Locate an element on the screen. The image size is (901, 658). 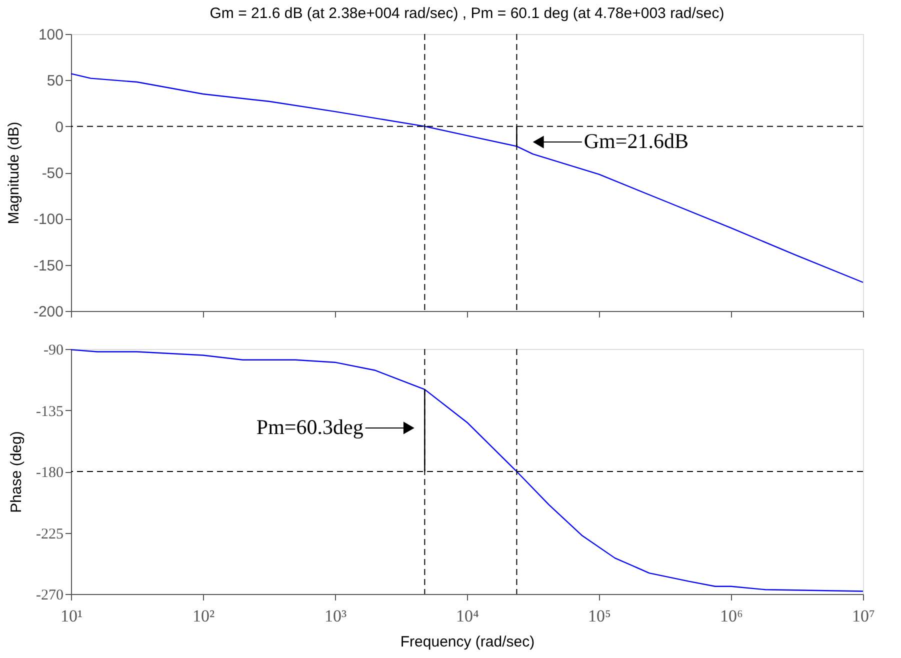
x-tick-label: 10⁶ is located at coordinates (732, 616).